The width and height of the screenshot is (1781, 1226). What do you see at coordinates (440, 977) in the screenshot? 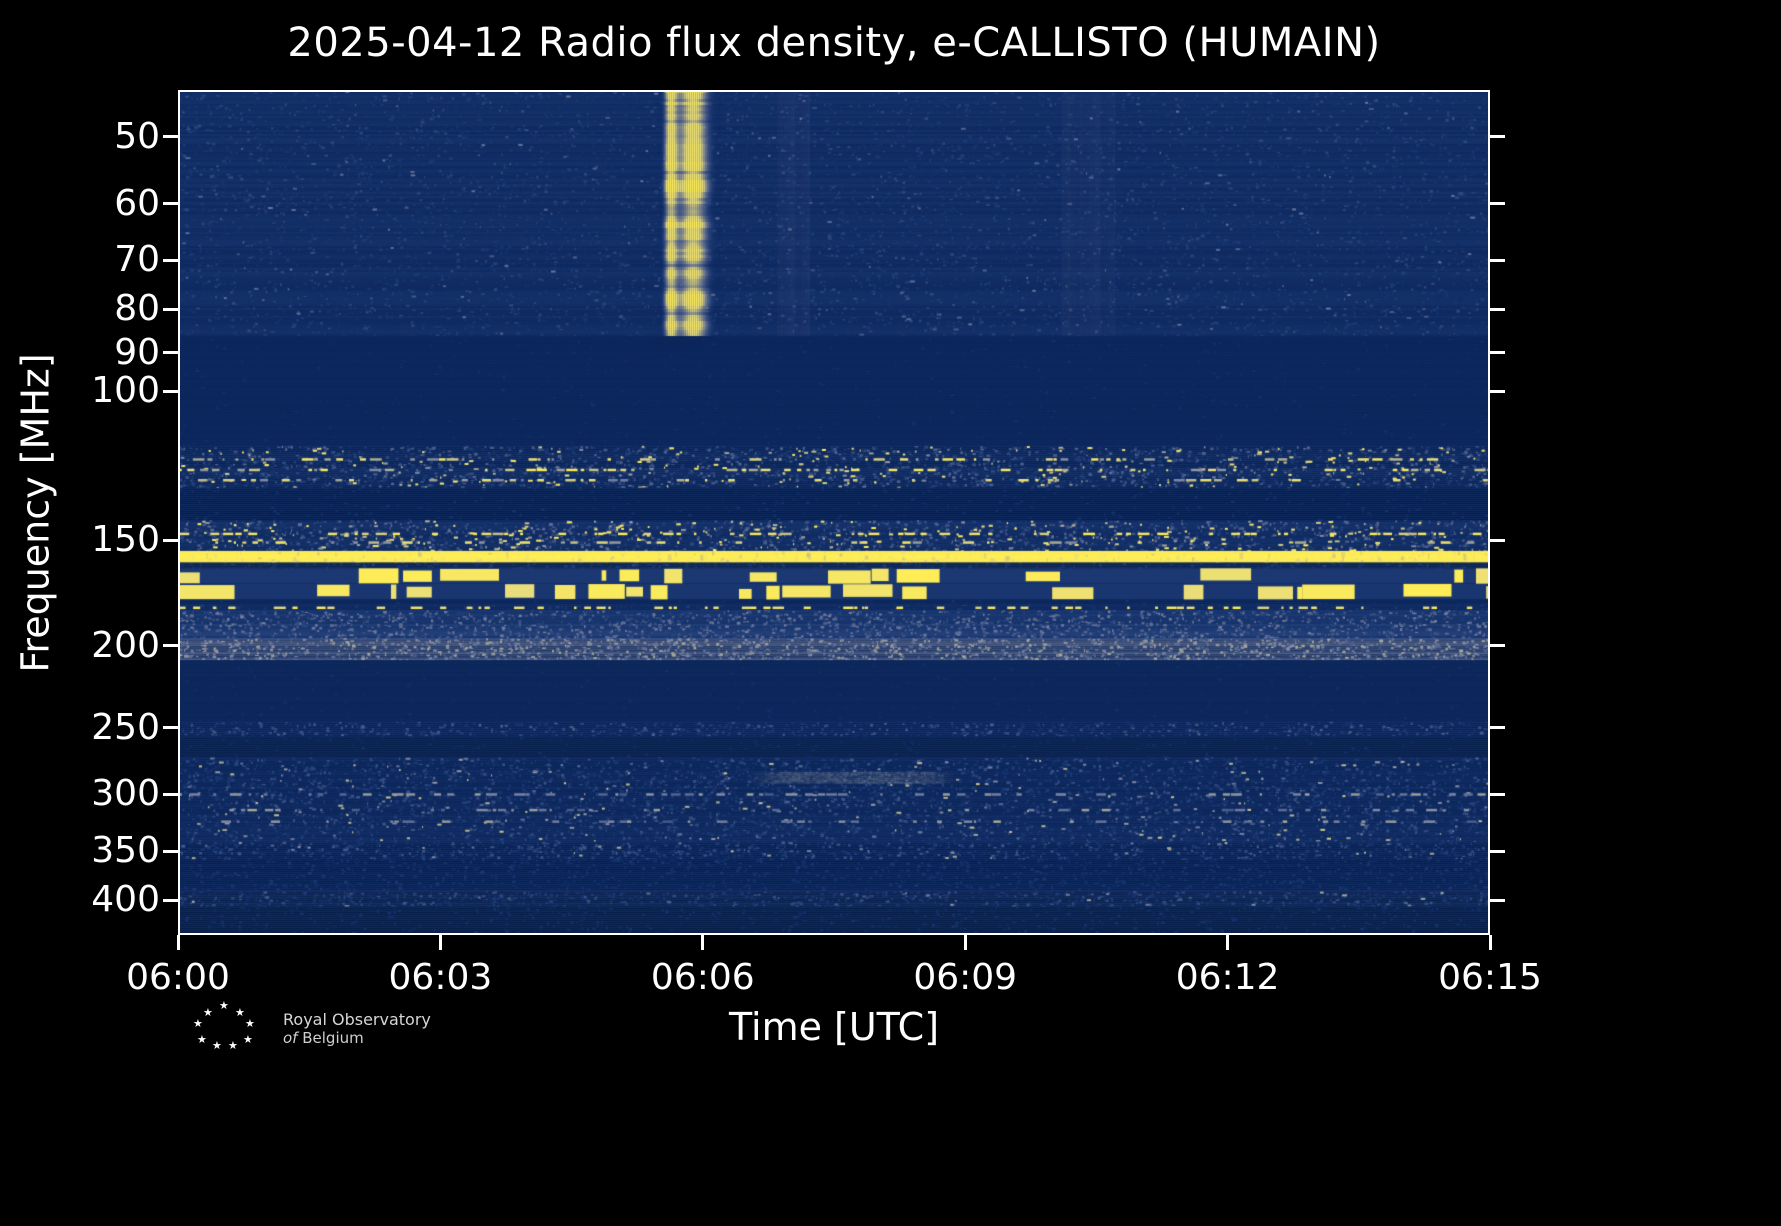
I see `x-tick-label: 06:03` at bounding box center [440, 977].